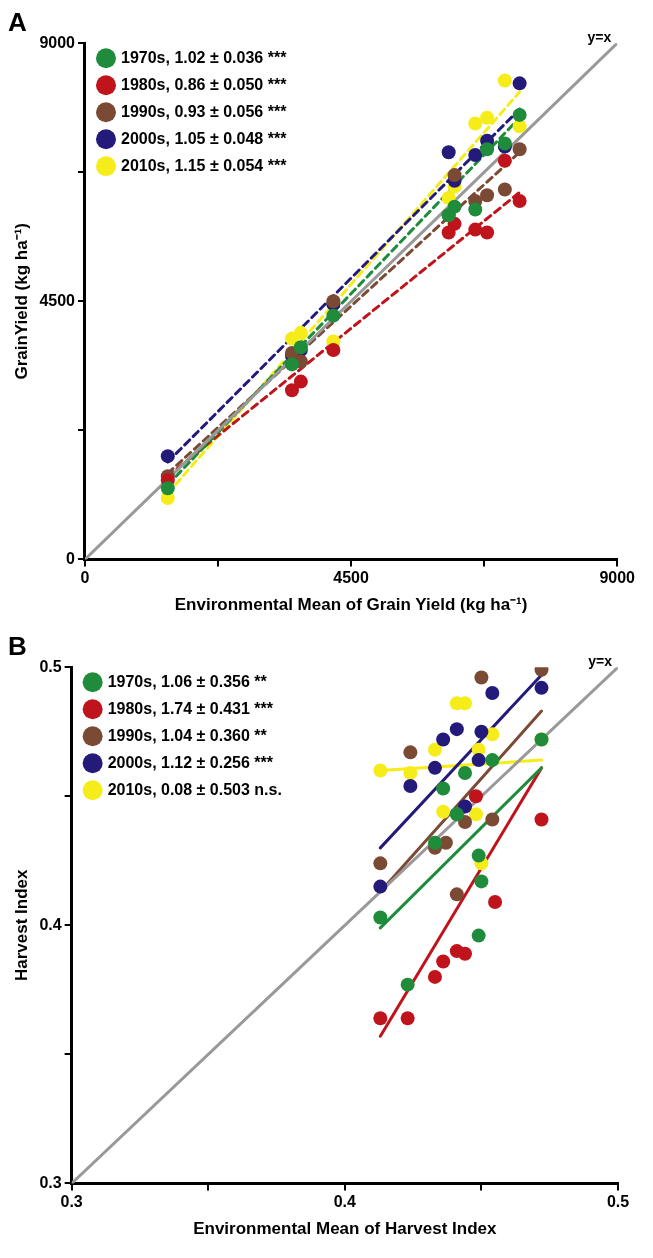 This screenshot has height=1258, width=653. I want to click on chart-title: B, so click(17, 645).